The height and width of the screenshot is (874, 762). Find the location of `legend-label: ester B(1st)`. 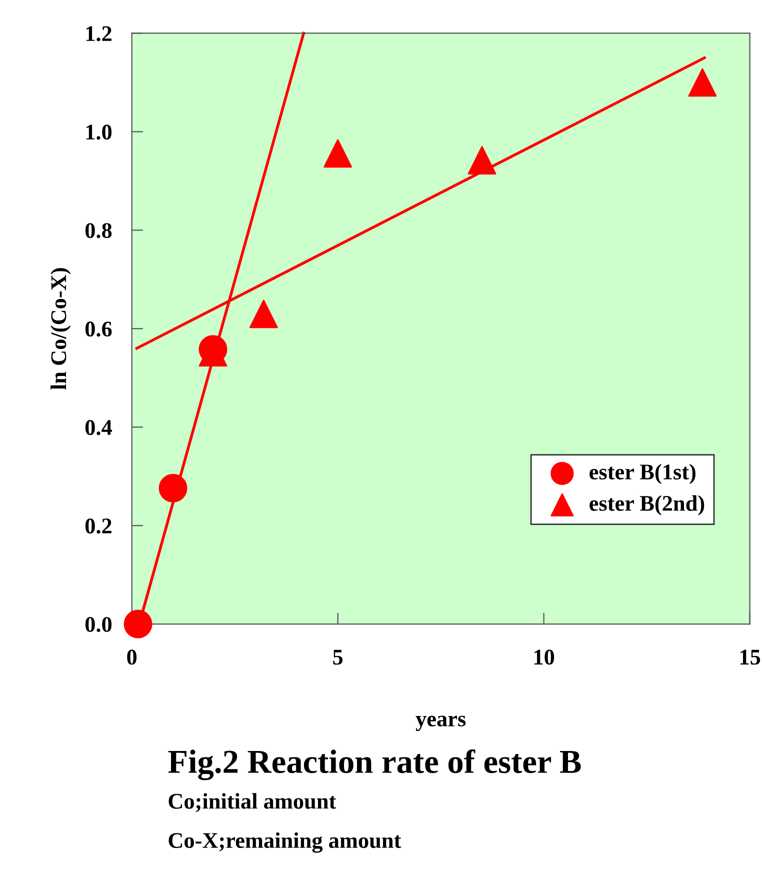

legend-label: ester B(1st) is located at coordinates (643, 474).